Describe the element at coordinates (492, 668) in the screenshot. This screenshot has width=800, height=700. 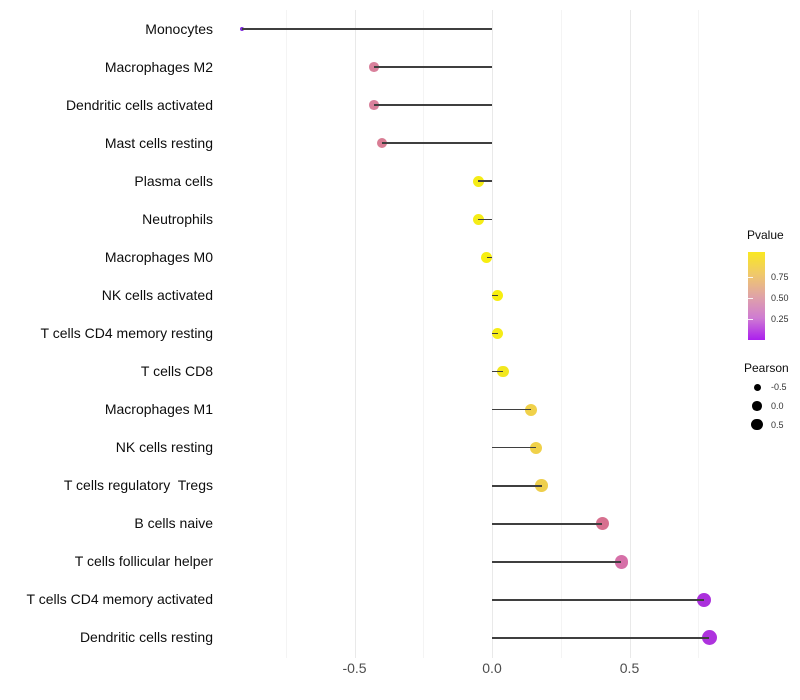
I see `x-axis-tick-label: 0.0` at that location.